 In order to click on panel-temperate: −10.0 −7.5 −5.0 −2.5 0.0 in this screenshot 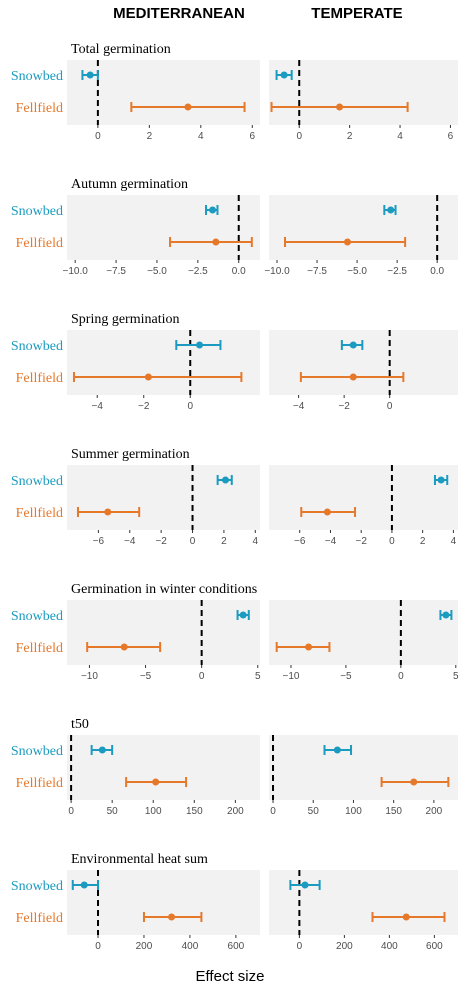, I will do `click(361, 236)`.